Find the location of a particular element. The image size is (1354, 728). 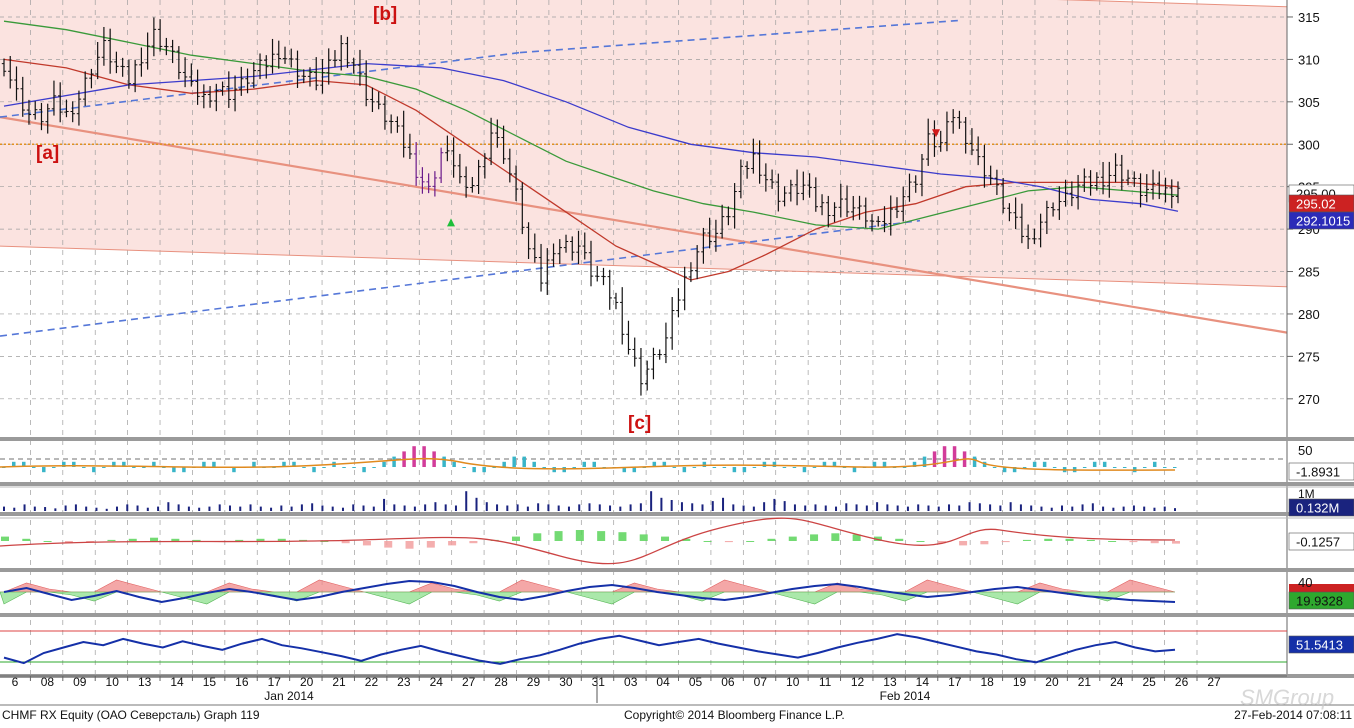

macd-value-bg is located at coordinates (1321, 541).